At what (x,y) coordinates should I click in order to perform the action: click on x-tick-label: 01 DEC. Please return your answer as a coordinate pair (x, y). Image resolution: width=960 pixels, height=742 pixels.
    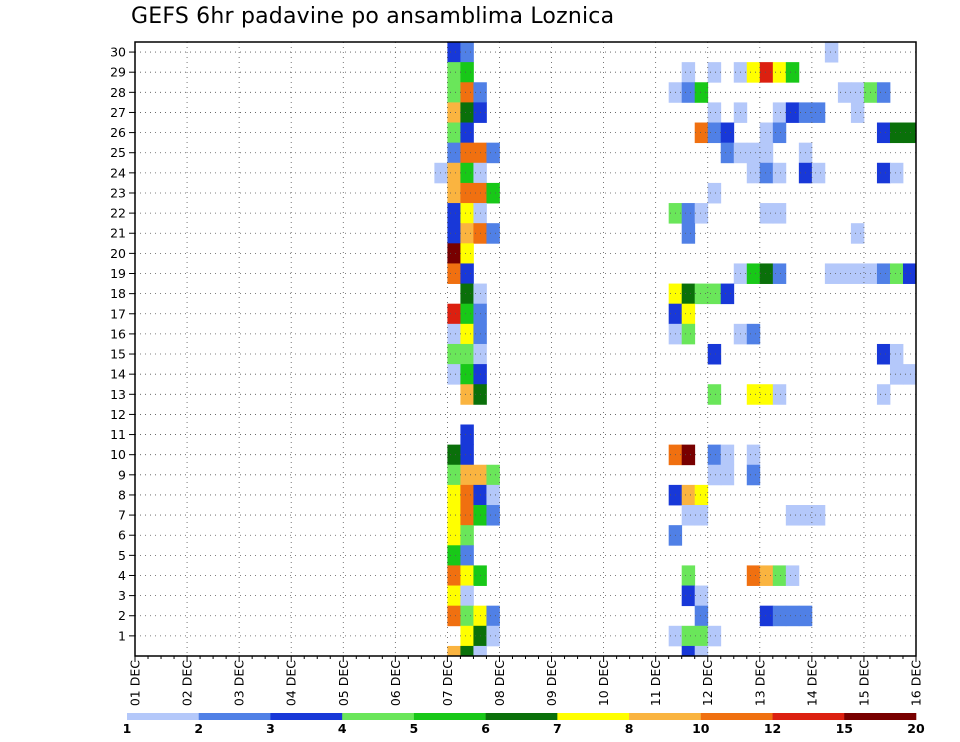
    Looking at the image, I should click on (135, 683).